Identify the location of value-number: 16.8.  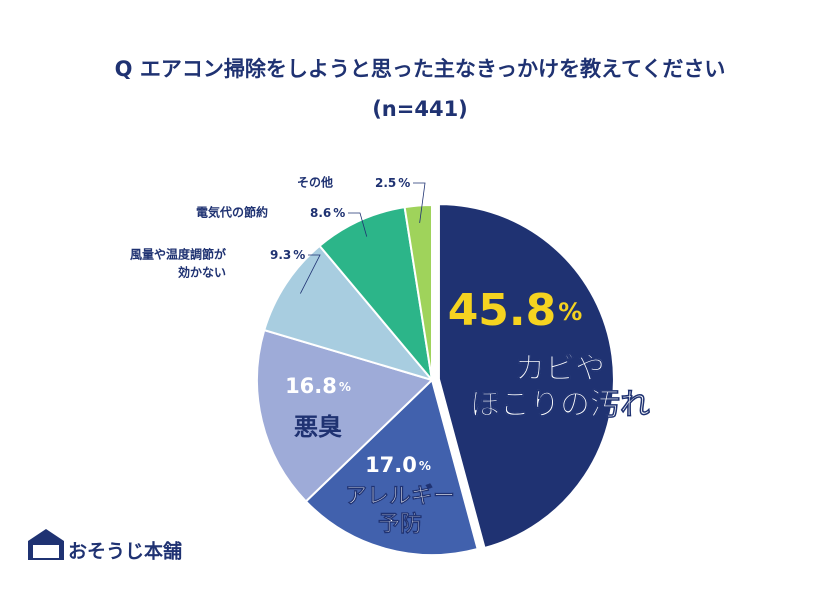
(311, 386).